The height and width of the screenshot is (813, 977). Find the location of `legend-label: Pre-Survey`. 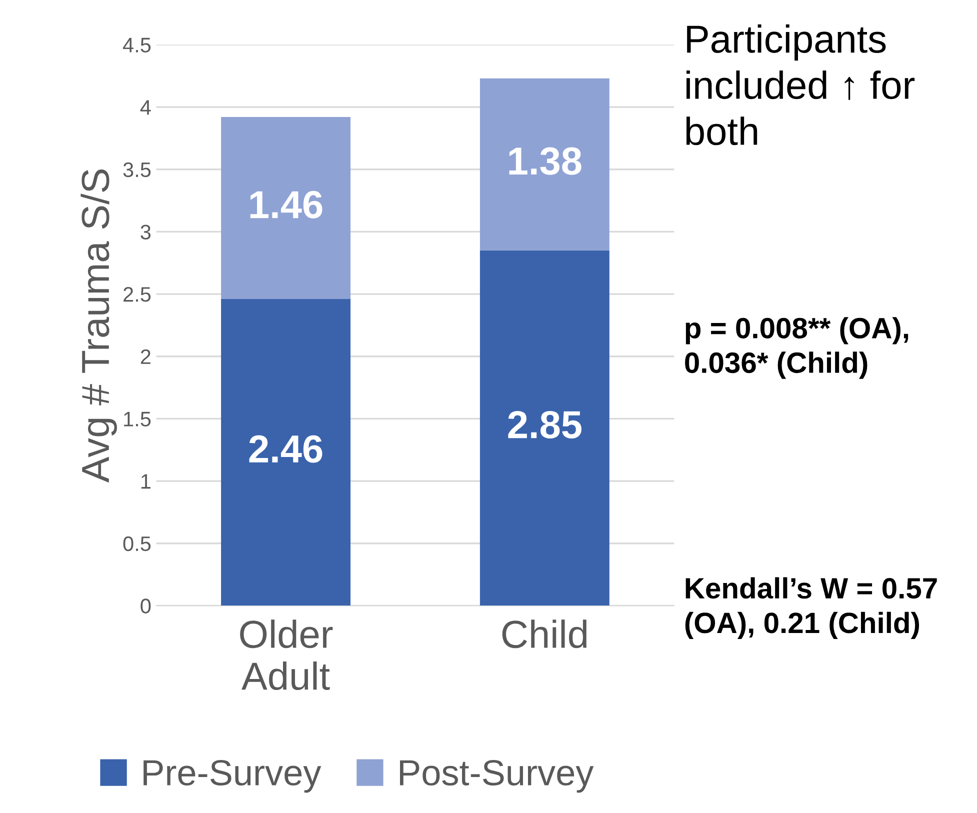

legend-label: Pre-Survey is located at coordinates (233, 776).